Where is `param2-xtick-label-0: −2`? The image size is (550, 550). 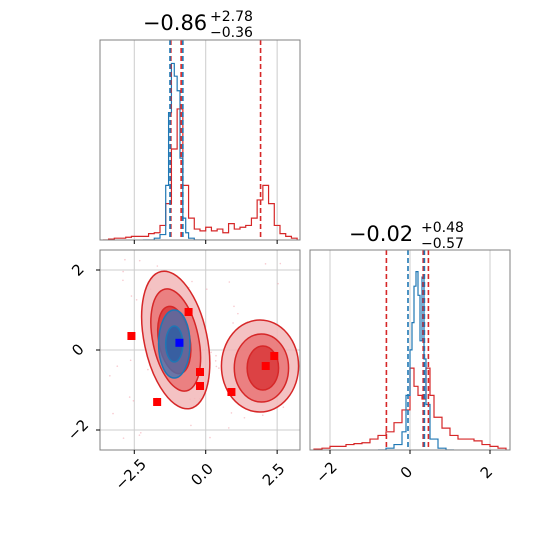
param2-xtick-label-0: −2 is located at coordinates (326, 472).